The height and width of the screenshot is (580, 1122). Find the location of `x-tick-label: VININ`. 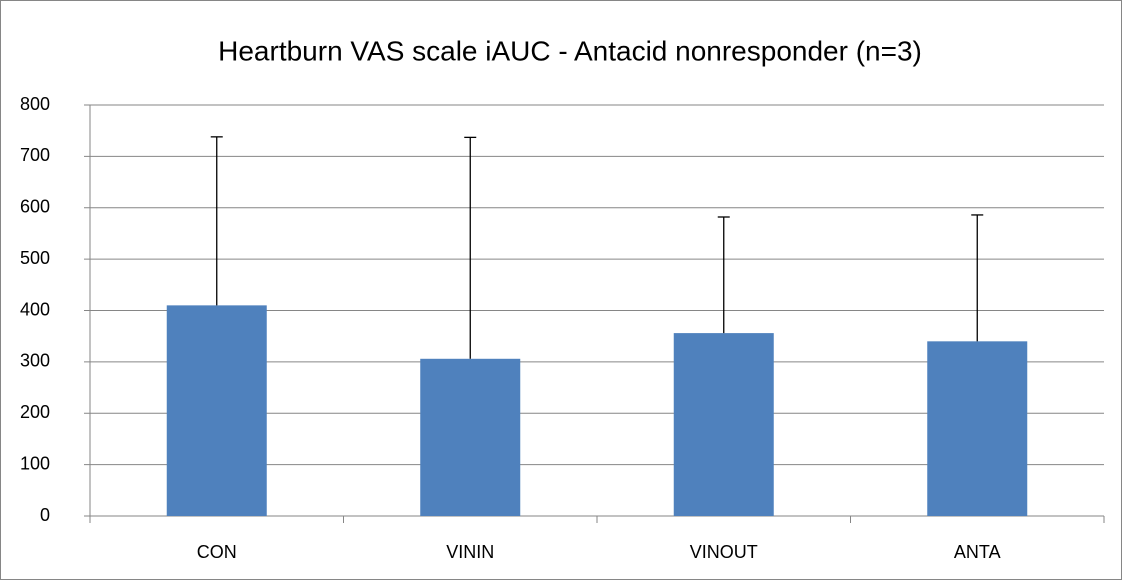

x-tick-label: VININ is located at coordinates (470, 552).